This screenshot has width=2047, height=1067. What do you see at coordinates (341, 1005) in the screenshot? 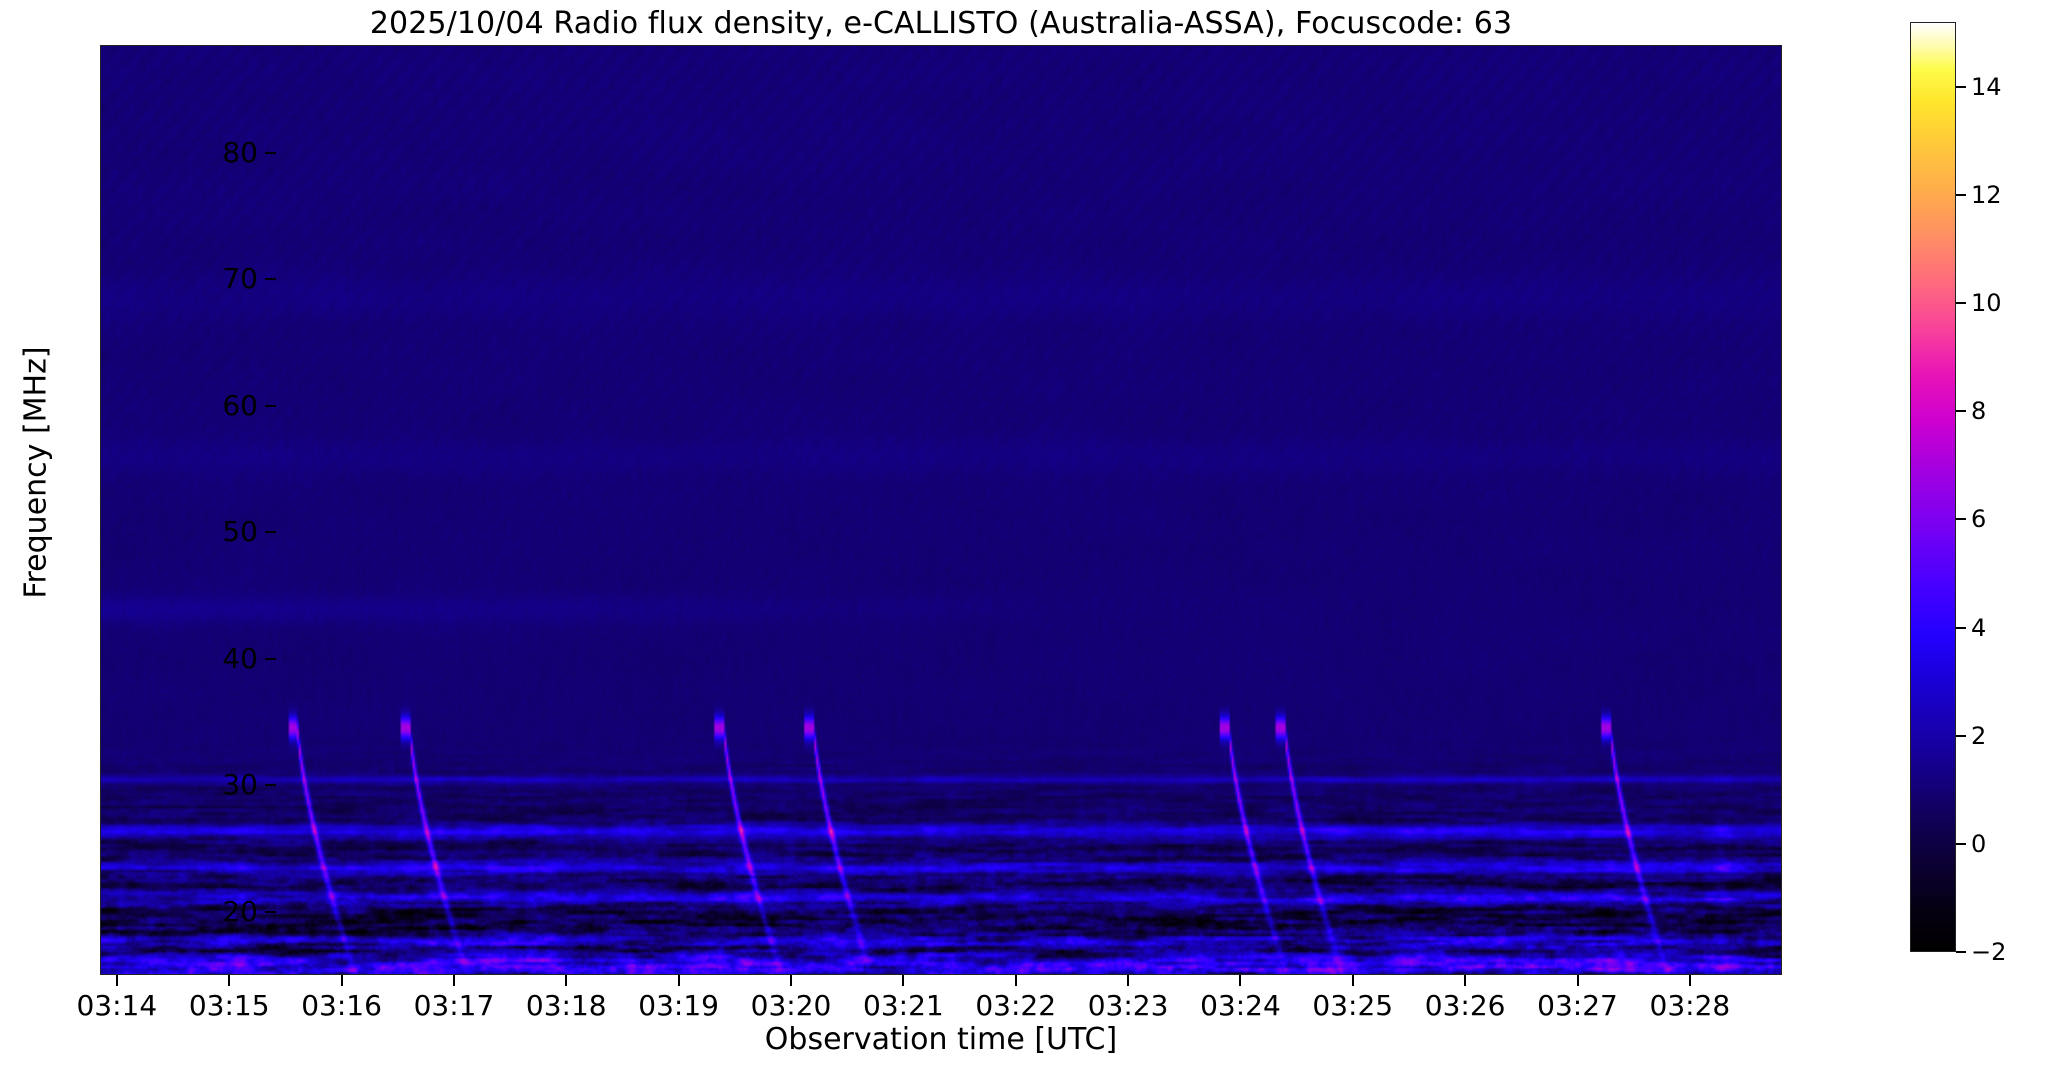
I see `x-tick-label: 03:16` at bounding box center [341, 1005].